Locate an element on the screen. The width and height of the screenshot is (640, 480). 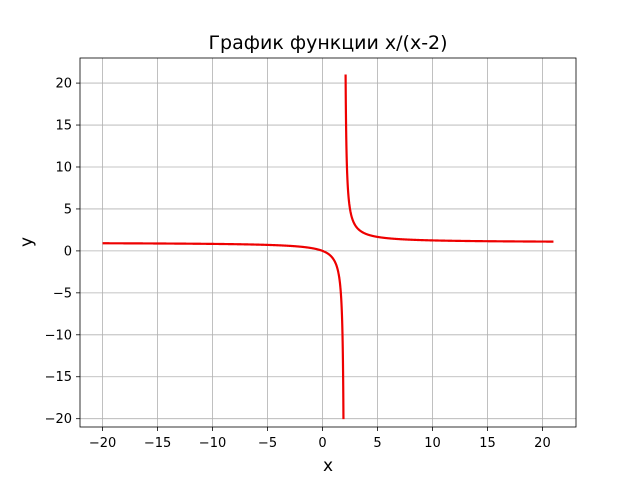
y-tick-label: 5 is located at coordinates (68, 209).